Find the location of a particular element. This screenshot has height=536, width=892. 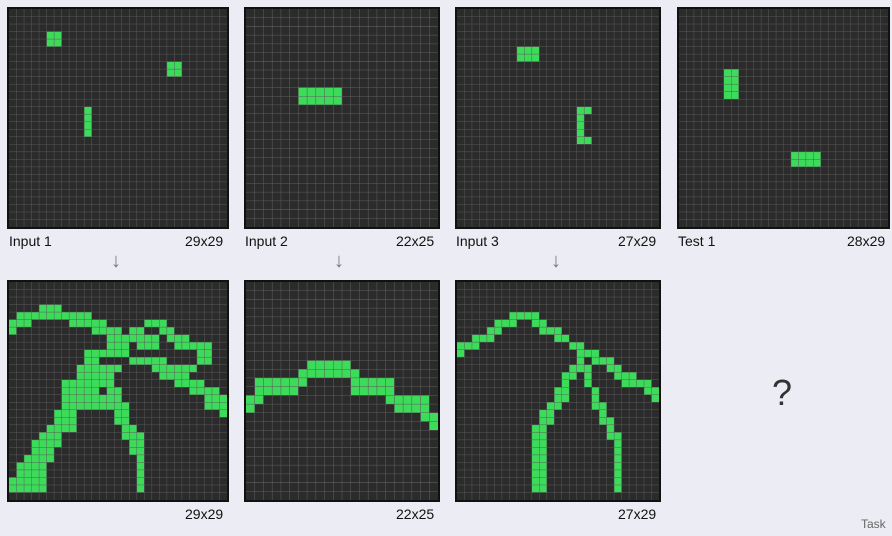

input2-cells is located at coordinates (342, 118).